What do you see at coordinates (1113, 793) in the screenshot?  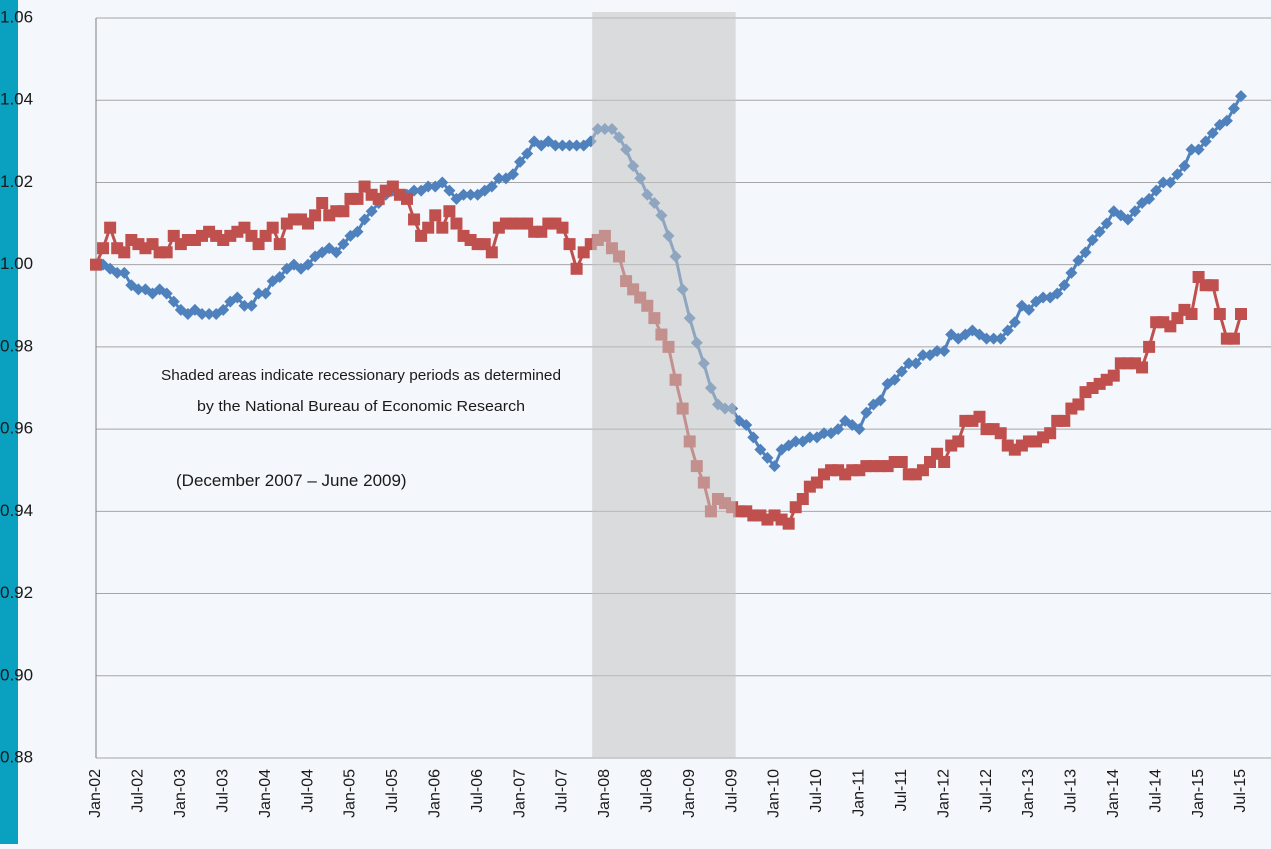 I see `x-tick-label: Jan-14` at bounding box center [1113, 793].